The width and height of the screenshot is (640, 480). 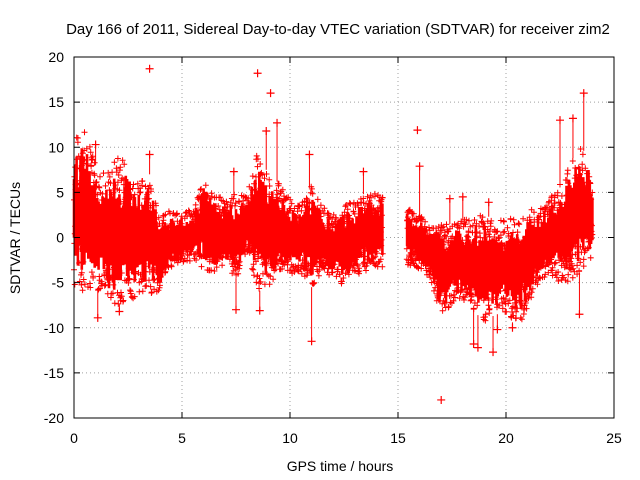 What do you see at coordinates (614, 438) in the screenshot?
I see `x-tick-label: 25` at bounding box center [614, 438].